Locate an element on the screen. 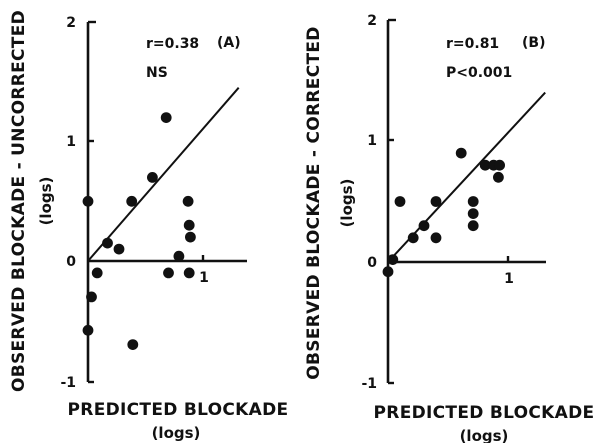 The height and width of the screenshot is (443, 599). panel-a-x-unit: (logs) is located at coordinates (176, 433).